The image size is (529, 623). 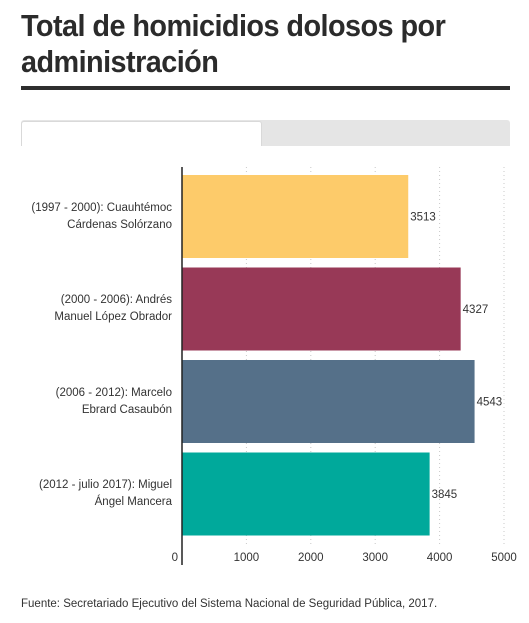 I want to click on category-label: (2012 - julio 2017): Miguel Ángel Mancera, so click(x=91, y=494).